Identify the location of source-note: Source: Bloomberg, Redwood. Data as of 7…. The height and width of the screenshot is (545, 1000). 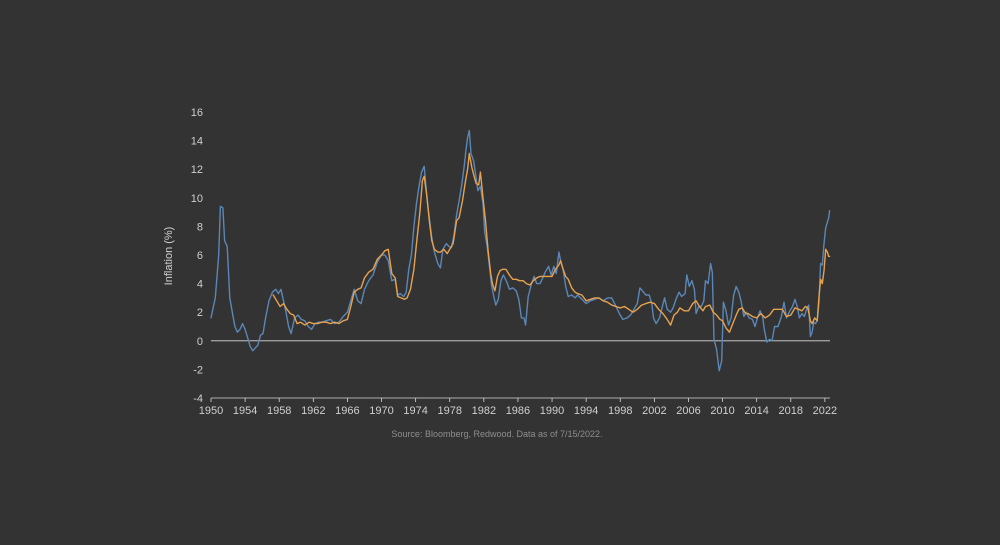
(496, 434).